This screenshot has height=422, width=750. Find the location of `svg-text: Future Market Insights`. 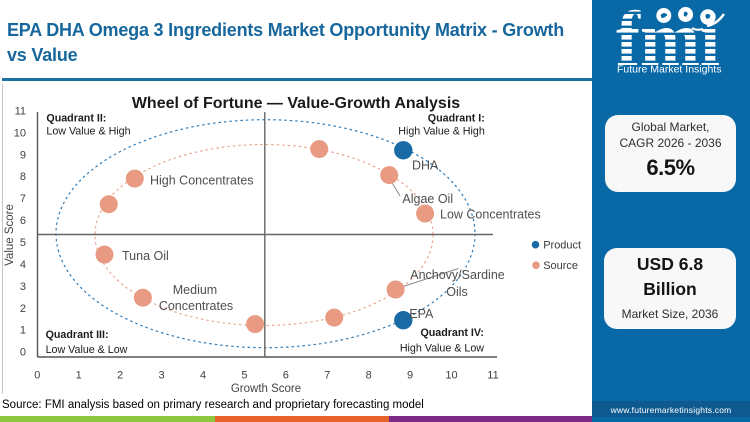

svg-text: Future Market Insights is located at coordinates (669, 70).